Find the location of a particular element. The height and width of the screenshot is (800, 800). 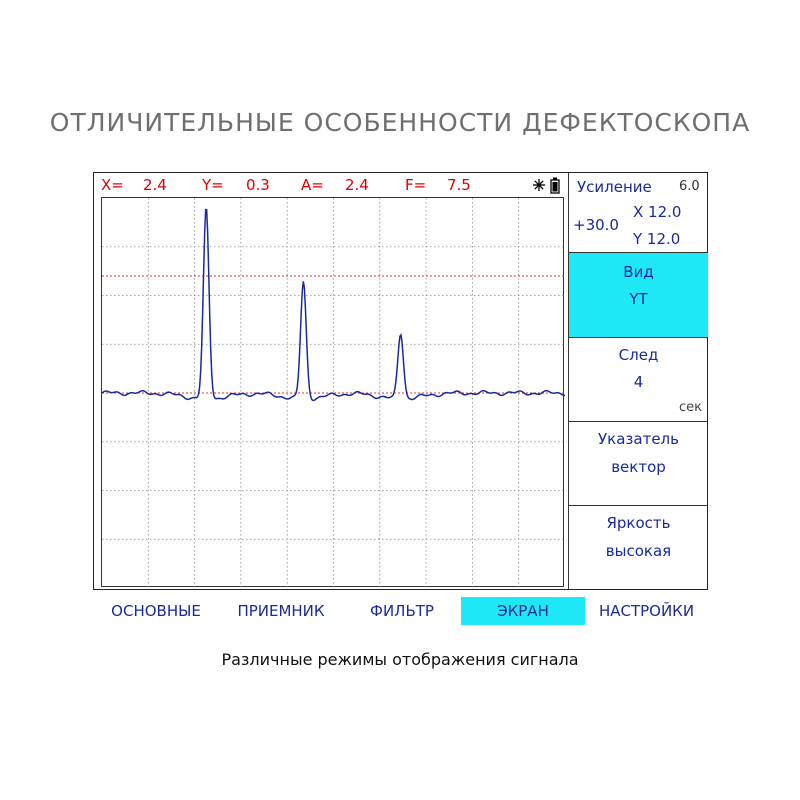

trace-value: 4 is located at coordinates (638, 382).